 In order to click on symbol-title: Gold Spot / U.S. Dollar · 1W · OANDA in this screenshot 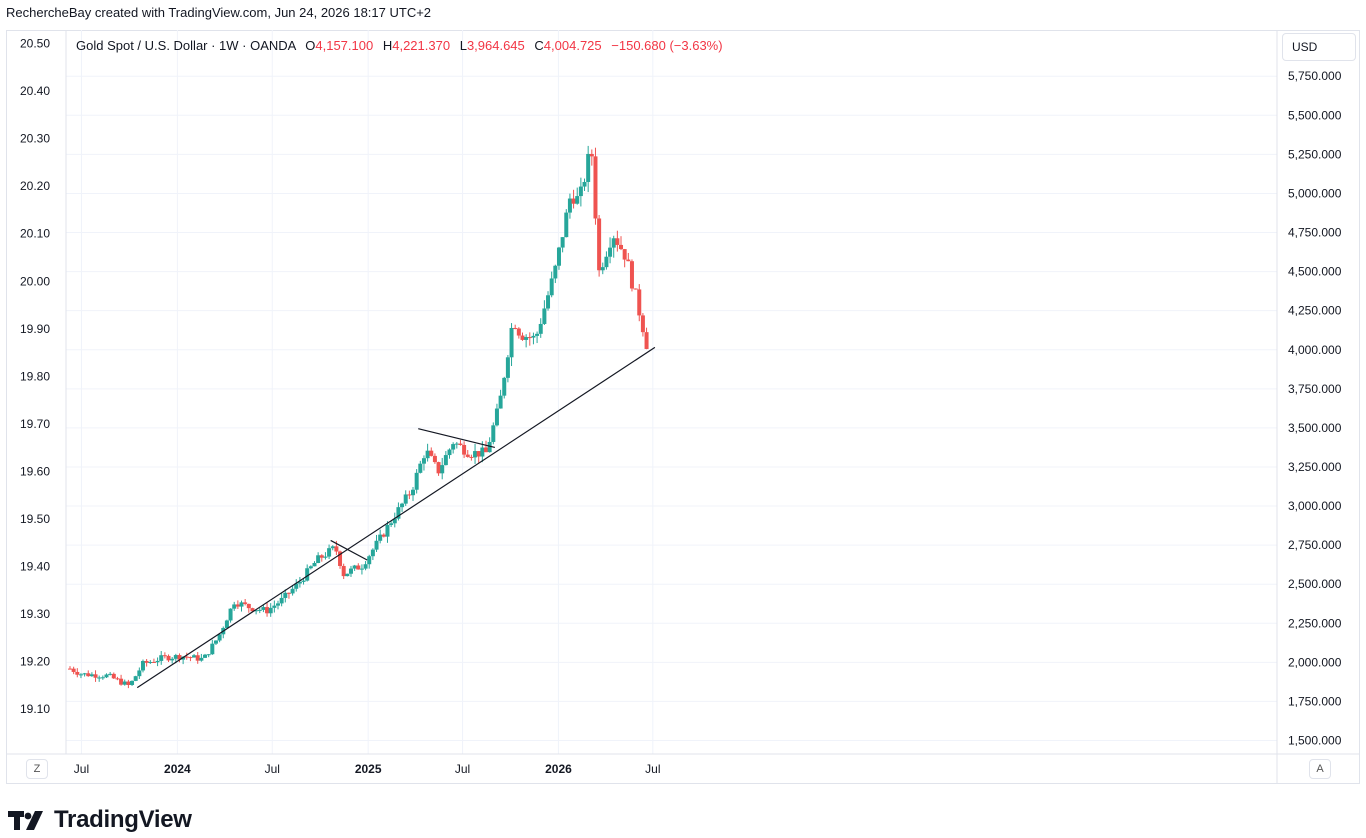, I will do `click(186, 45)`.